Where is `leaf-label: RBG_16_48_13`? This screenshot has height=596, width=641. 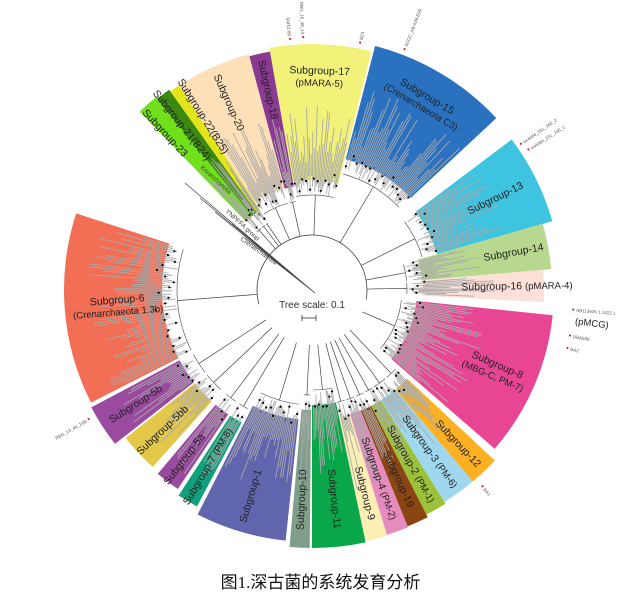
leaf-label: RBG_16_48_13 is located at coordinates (302, 20).